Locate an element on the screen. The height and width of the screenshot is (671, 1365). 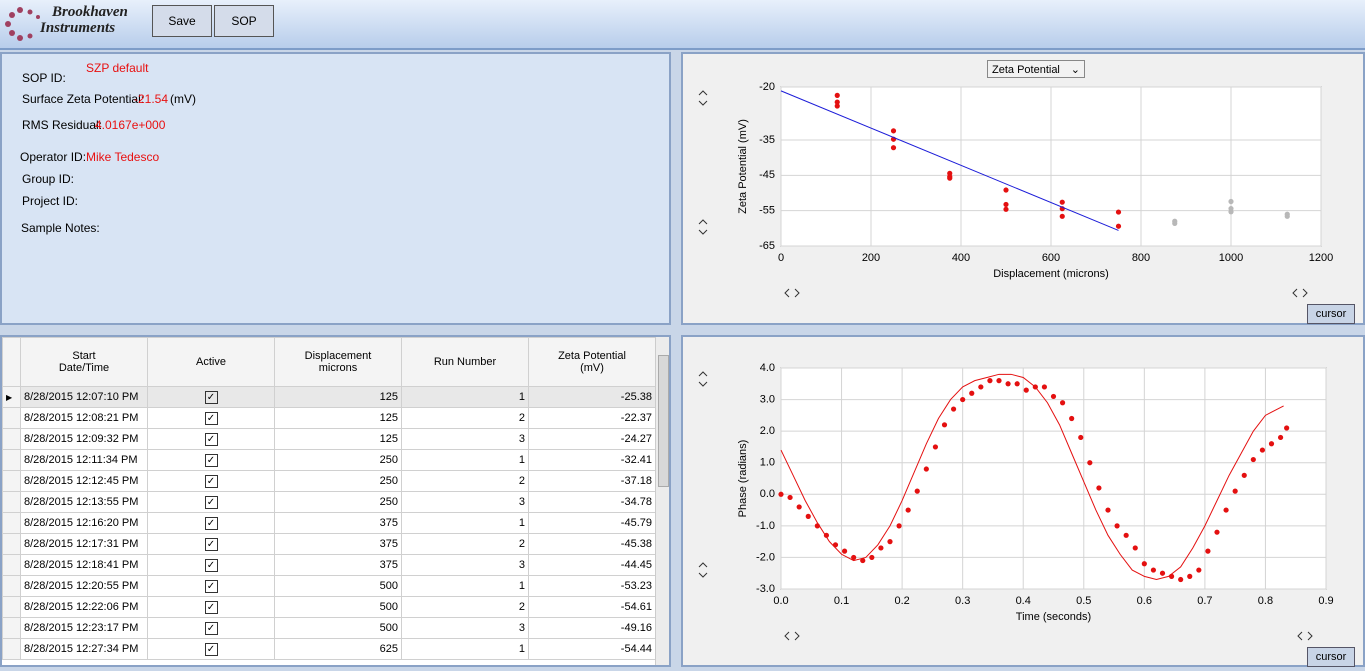
x-axis-label: Displacement (microns) is located at coordinates (1051, 274).